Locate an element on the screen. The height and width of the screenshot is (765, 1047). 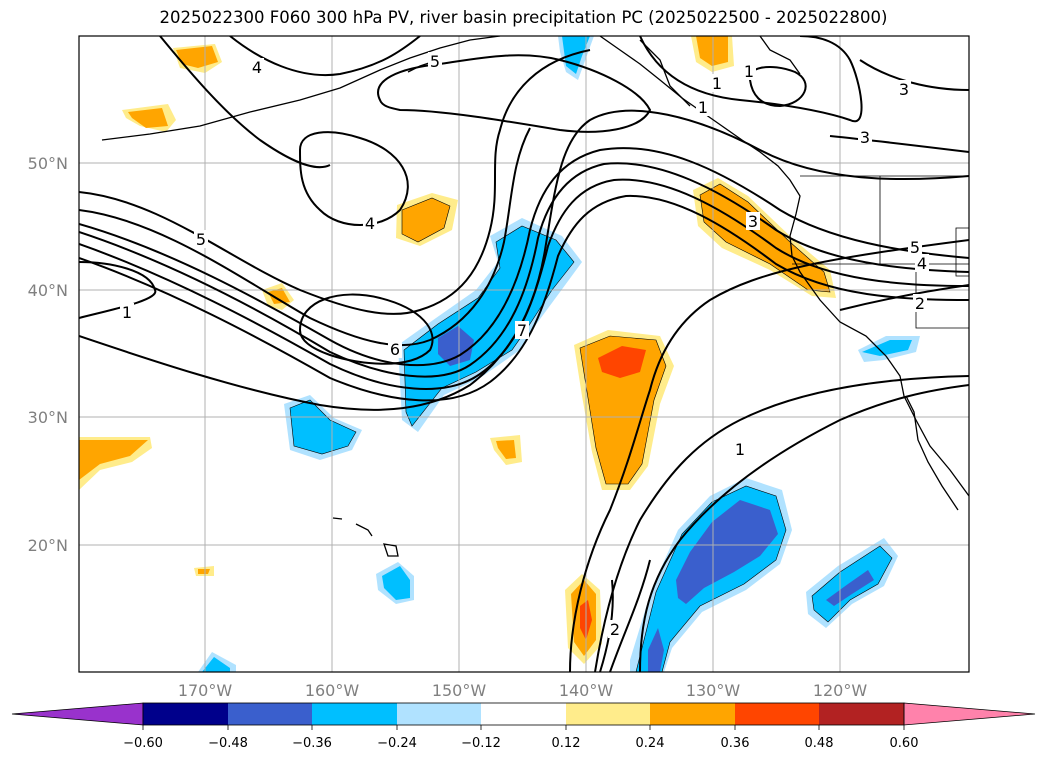
contour-label-13: 1 is located at coordinates (127, 312).